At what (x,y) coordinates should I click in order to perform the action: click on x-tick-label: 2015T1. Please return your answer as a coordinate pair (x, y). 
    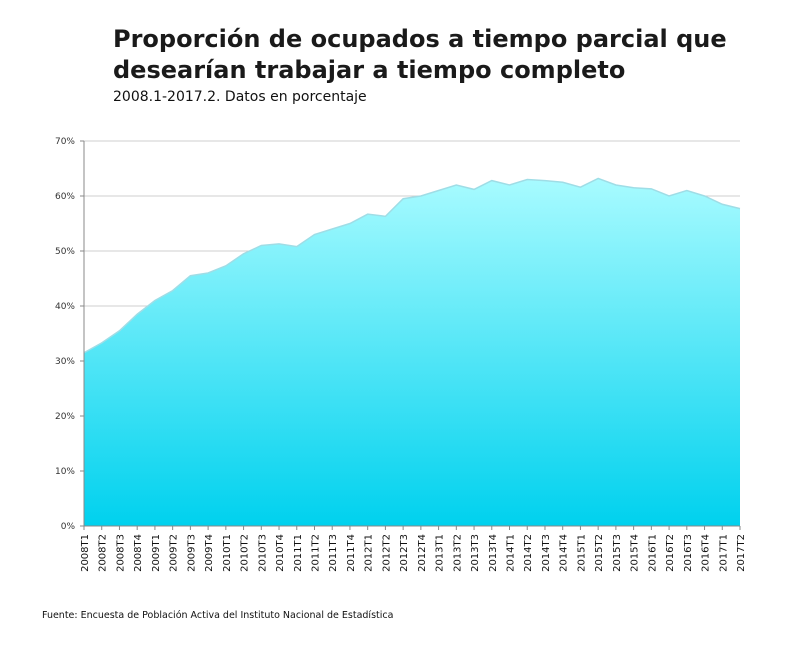
    Looking at the image, I should click on (581, 553).